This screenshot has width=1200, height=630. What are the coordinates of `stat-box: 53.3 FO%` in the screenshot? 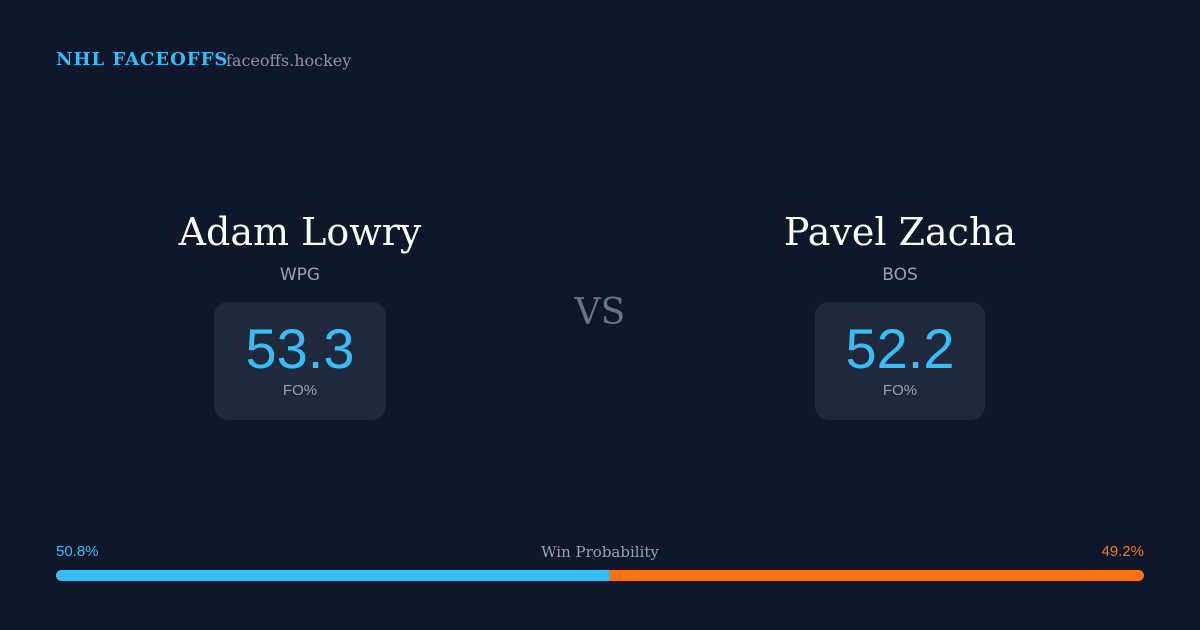 It's located at (300, 361).